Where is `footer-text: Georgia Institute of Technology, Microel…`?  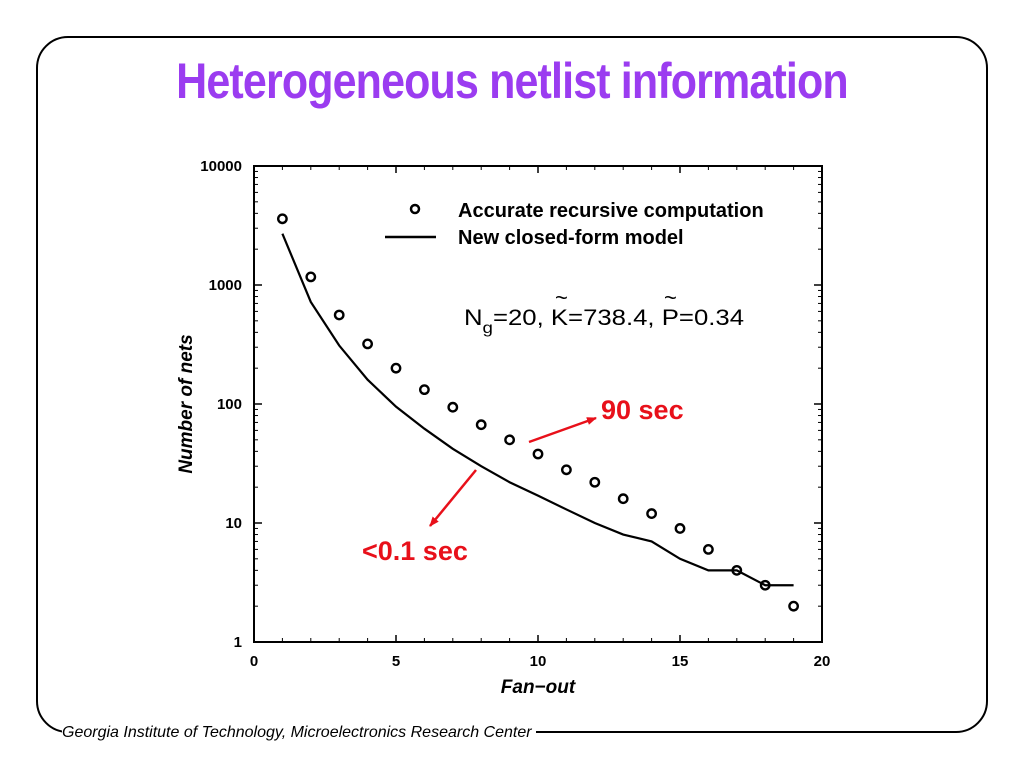
footer-text: Georgia Institute of Technology, Microel… is located at coordinates (299, 733).